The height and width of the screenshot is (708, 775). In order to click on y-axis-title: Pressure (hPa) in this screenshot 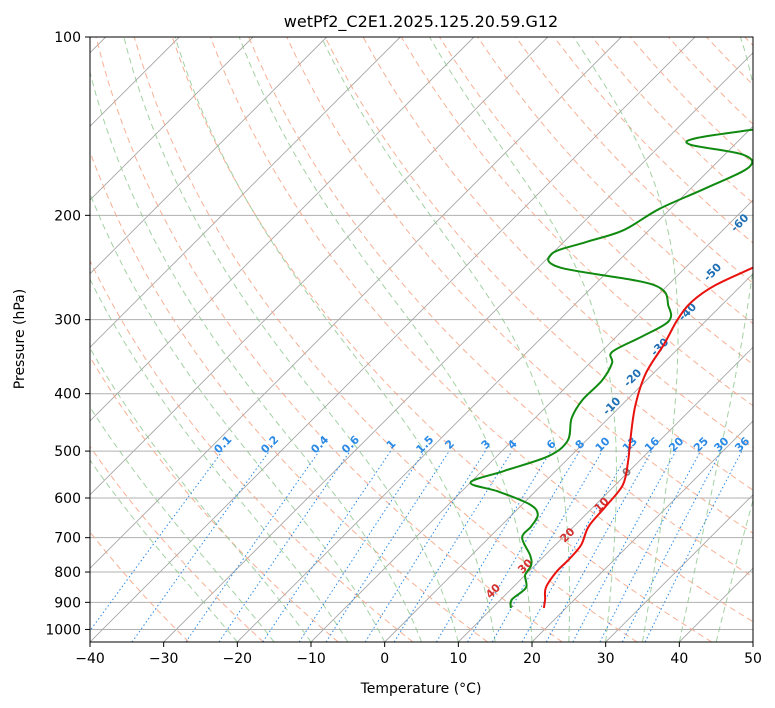, I will do `click(20, 339)`.